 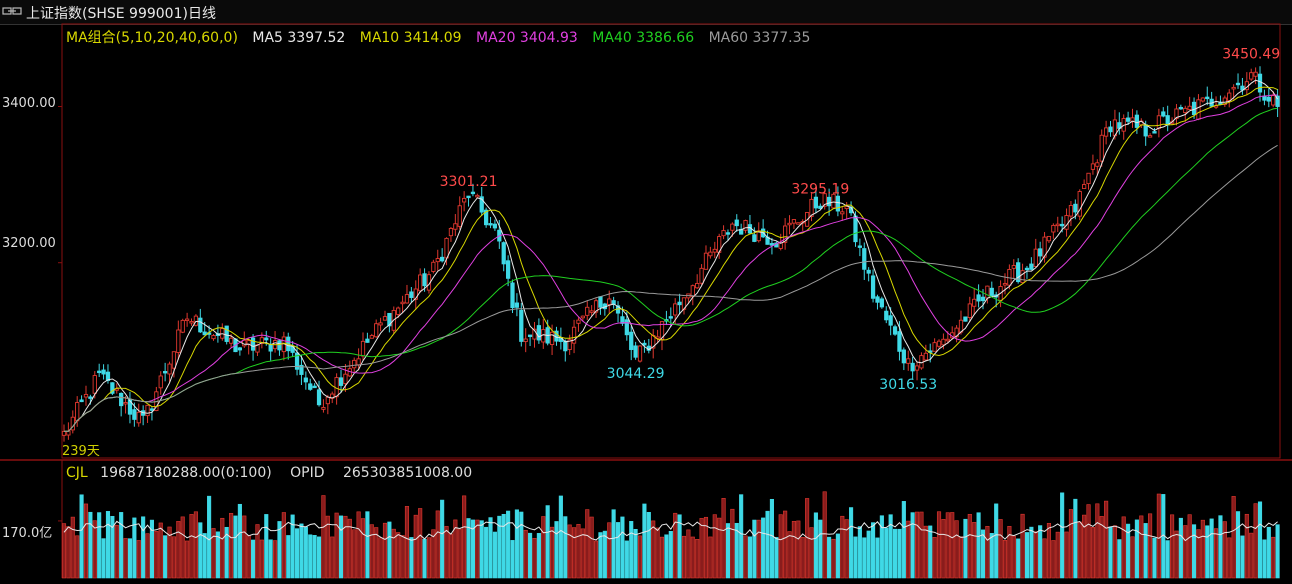 I want to click on price-tick-3400: 3400.00, so click(x=29, y=103).